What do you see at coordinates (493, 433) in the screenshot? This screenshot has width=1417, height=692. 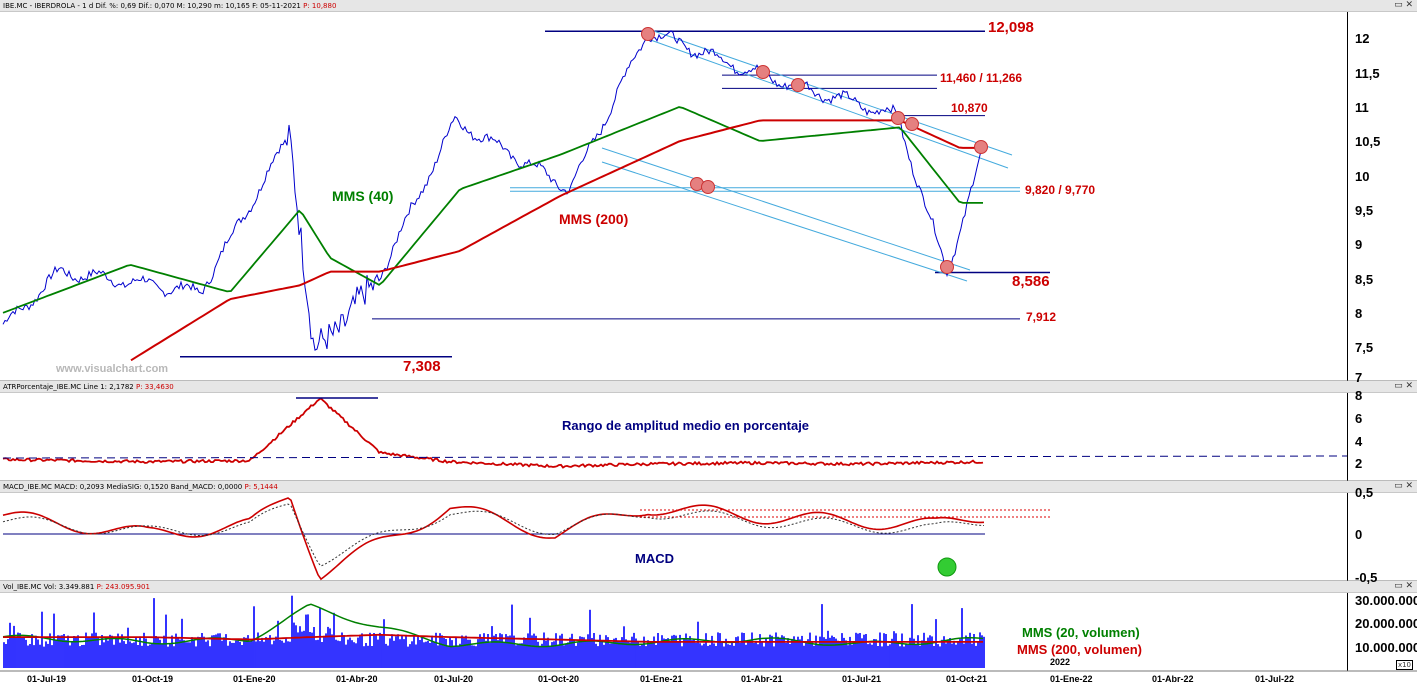 I see `atr-line` at bounding box center [493, 433].